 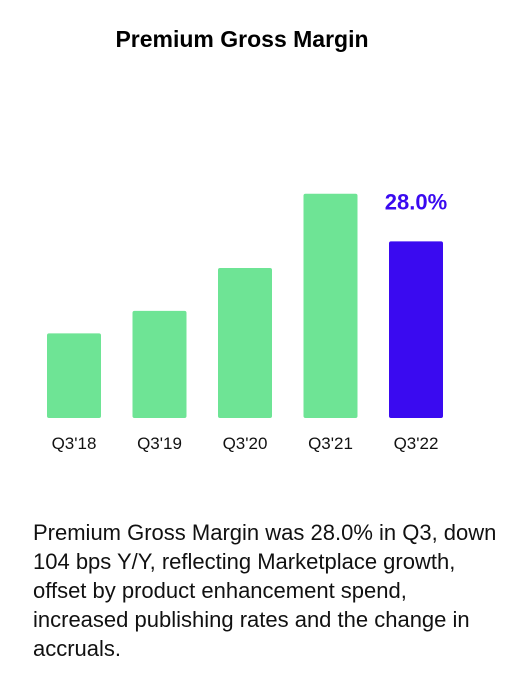 What do you see at coordinates (330, 443) in the screenshot?
I see `x-tick-label: Q3'21` at bounding box center [330, 443].